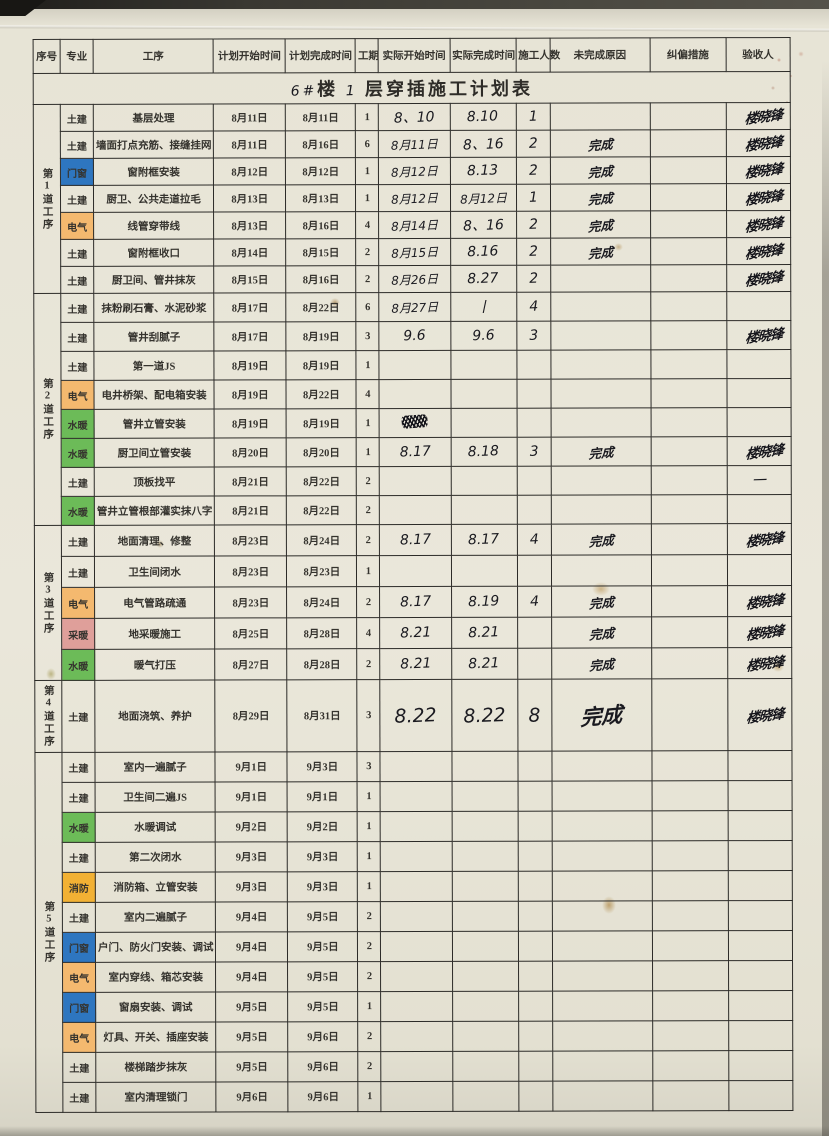  I want to click on table-row: 土建 顶板找平 8月21日 8月22日 2 一, so click(413, 481).